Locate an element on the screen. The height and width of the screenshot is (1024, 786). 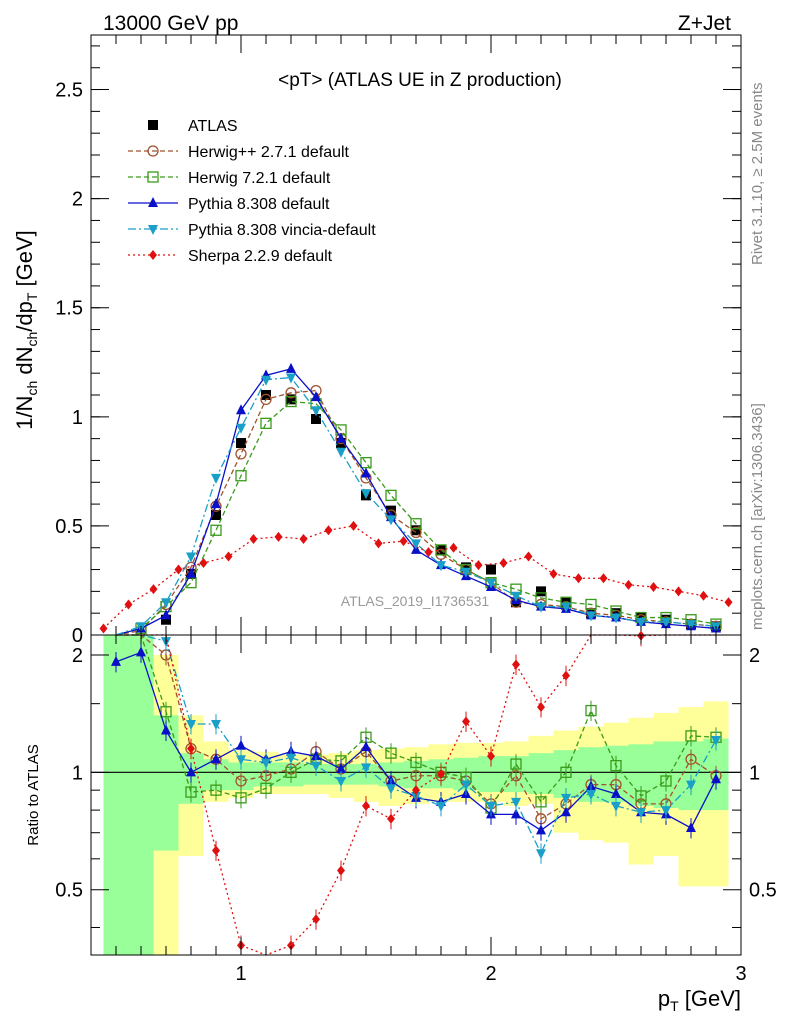
analysis-watermark: ATLAS_2019_I1736531 is located at coordinates (415, 601).